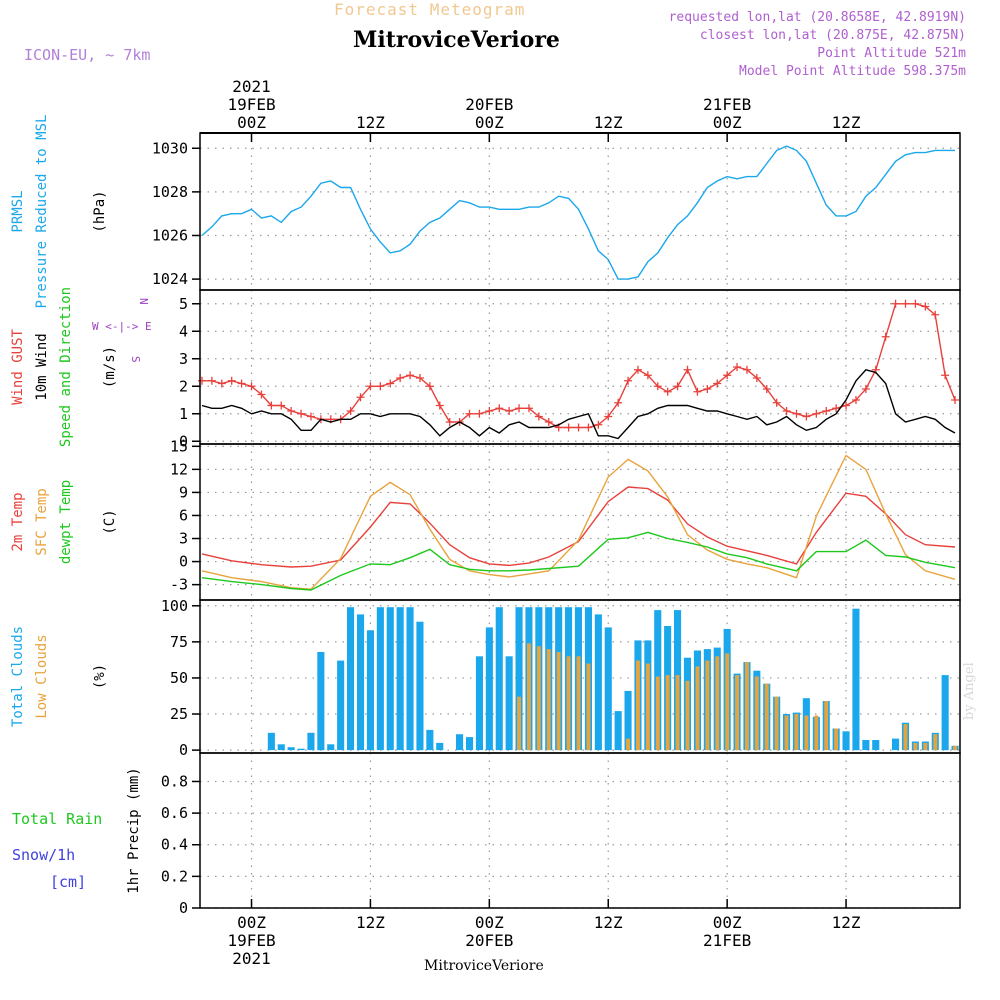  What do you see at coordinates (170, 279) in the screenshot?
I see `y-tick-label: 1024` at bounding box center [170, 279].